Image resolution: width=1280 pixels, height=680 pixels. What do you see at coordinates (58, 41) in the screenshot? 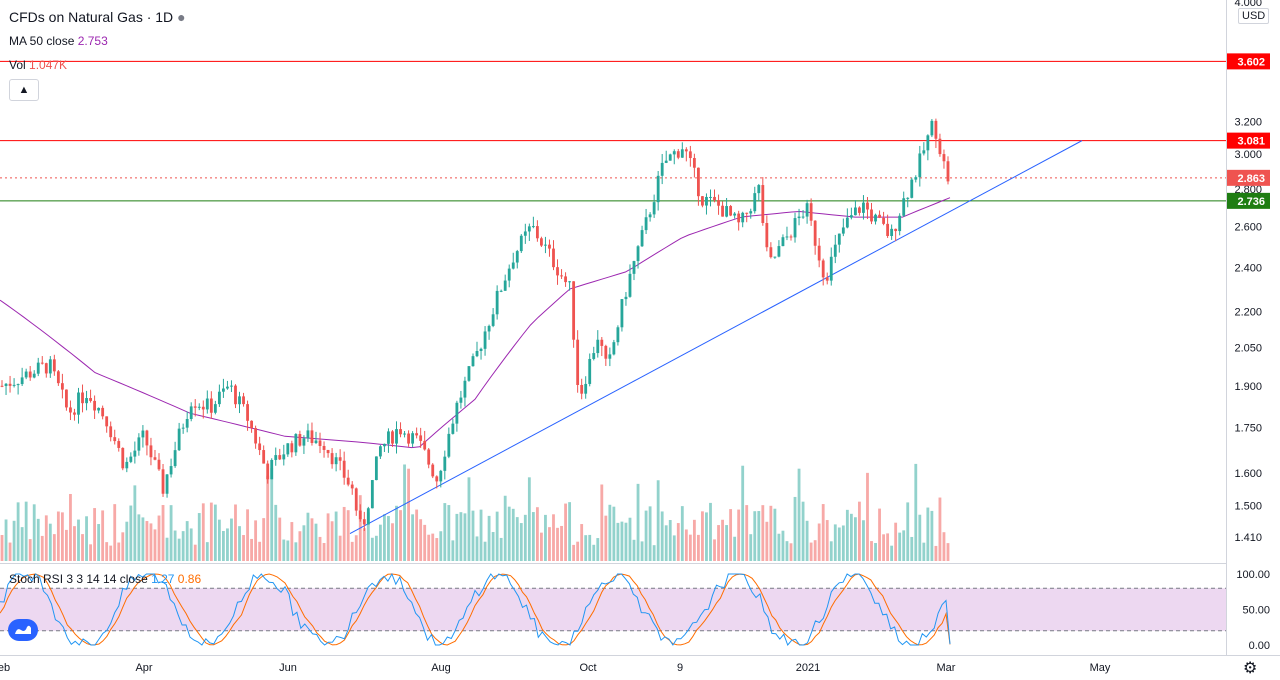
I see `ma-legend: MA 50 close 2.753` at bounding box center [58, 41].